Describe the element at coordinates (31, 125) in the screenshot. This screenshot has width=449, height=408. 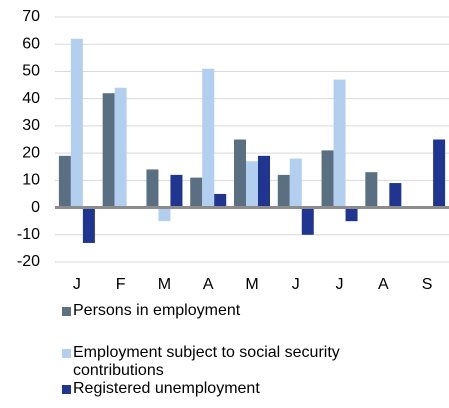
I see `y-tick-label: 30` at that location.